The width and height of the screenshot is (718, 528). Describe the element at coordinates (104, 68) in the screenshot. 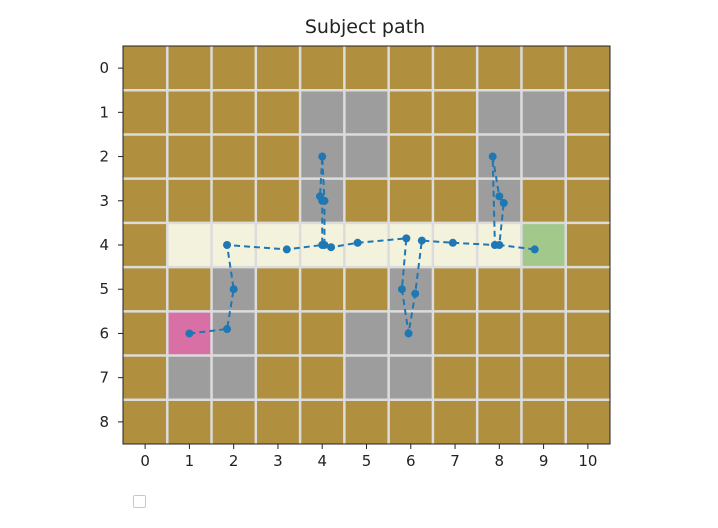

I see `y-tick-label: 0` at that location.